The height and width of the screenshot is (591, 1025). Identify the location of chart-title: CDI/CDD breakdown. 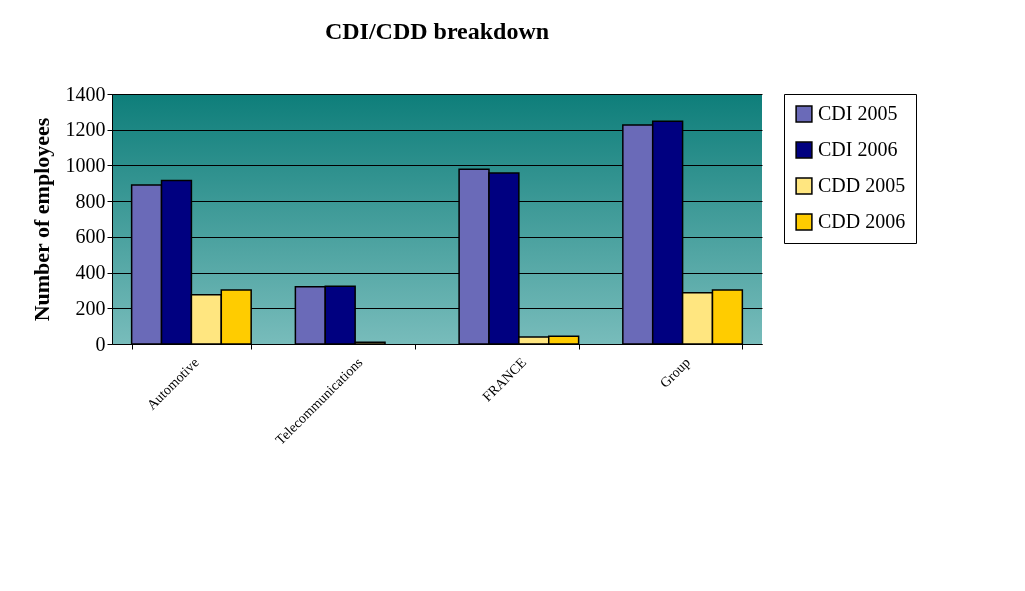
(437, 31).